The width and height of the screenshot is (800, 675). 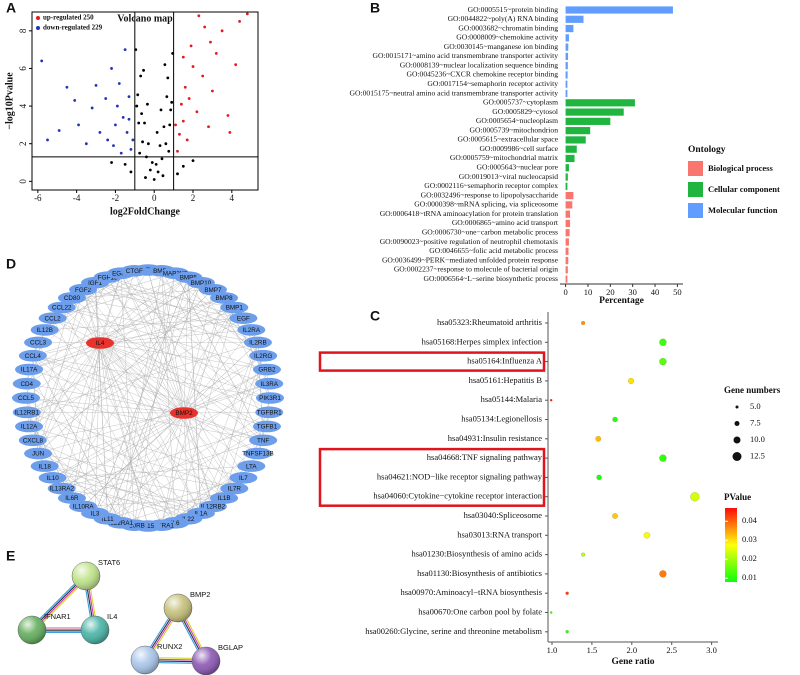 I want to click on x-tick-label: 1.5, so click(x=592, y=650).